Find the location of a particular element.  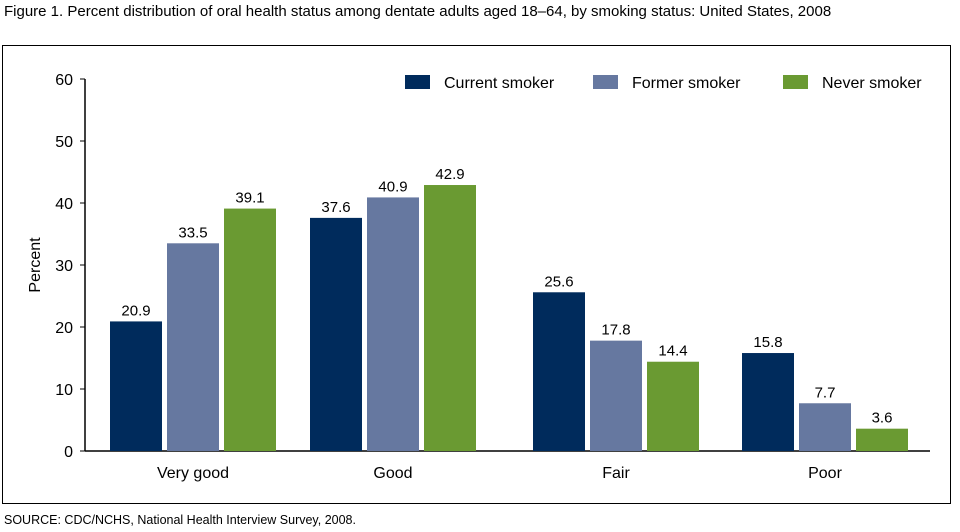

y-tick-label: 60 is located at coordinates (64, 80).